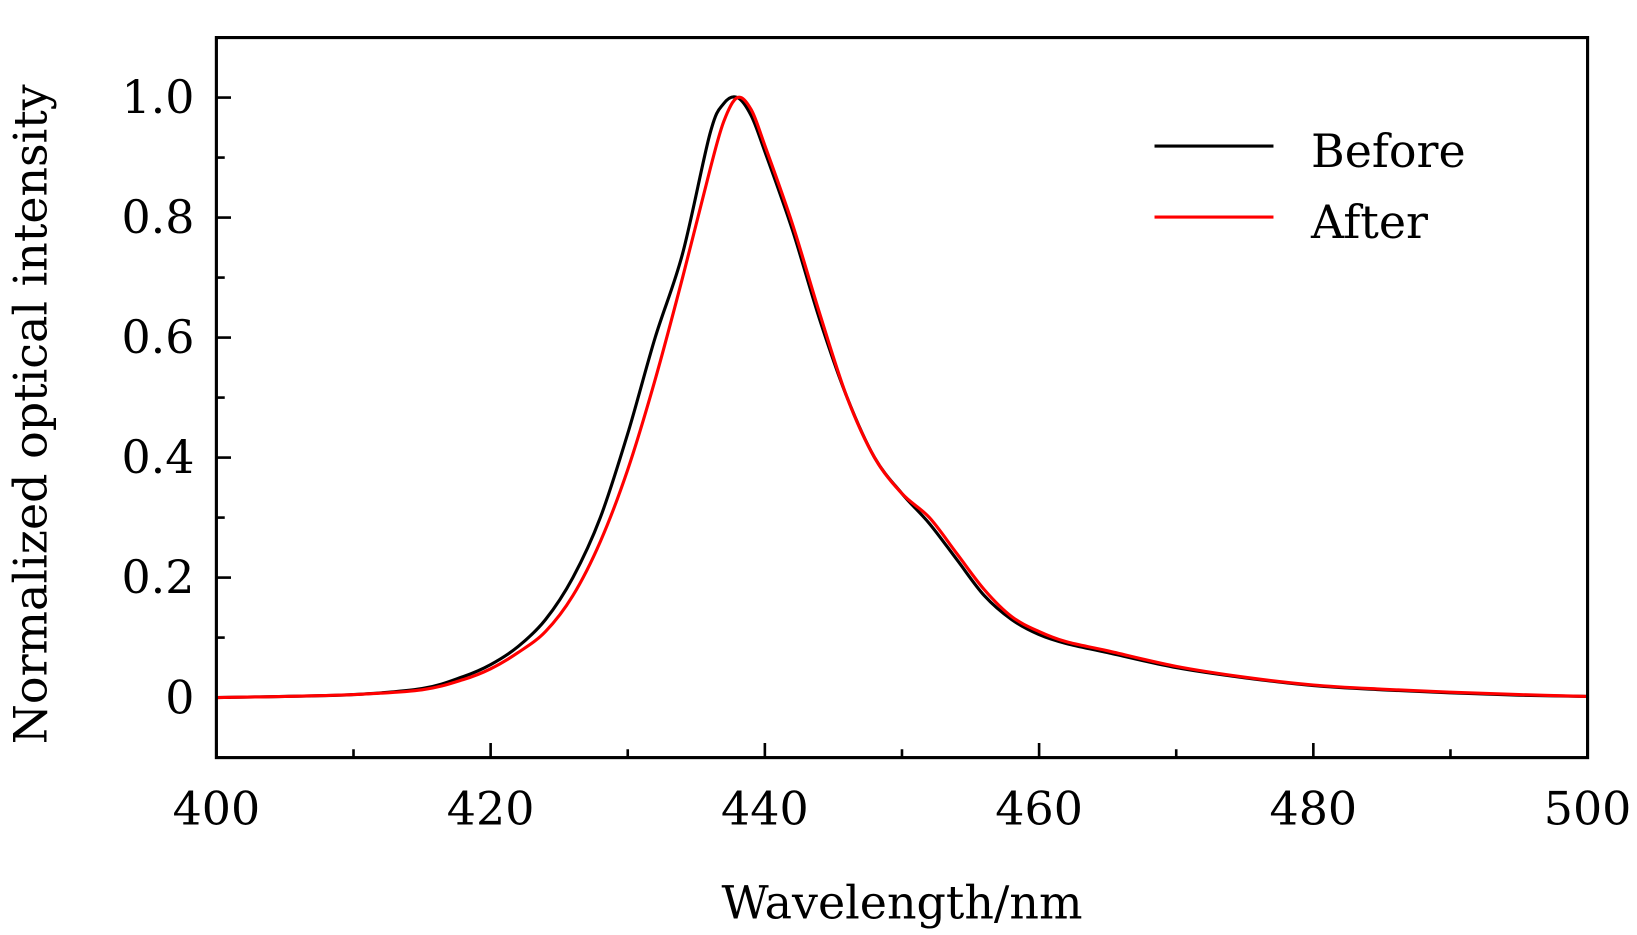 The width and height of the screenshot is (1637, 935). Describe the element at coordinates (157, 577) in the screenshot. I see `y-tick-label: 0.2` at that location.